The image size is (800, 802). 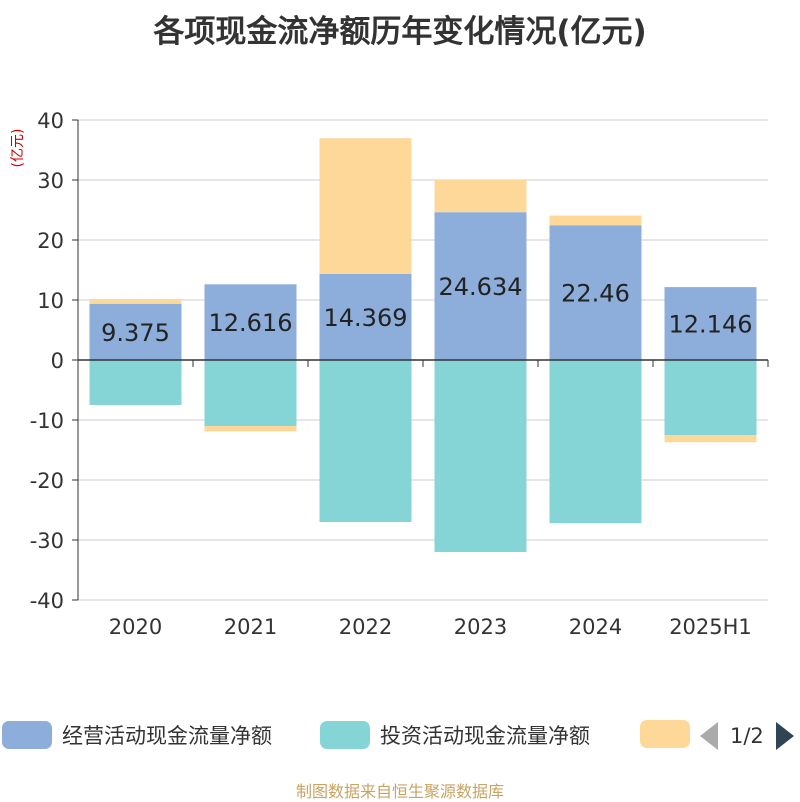 I want to click on y-tick-label: 40, so click(x=50, y=121).